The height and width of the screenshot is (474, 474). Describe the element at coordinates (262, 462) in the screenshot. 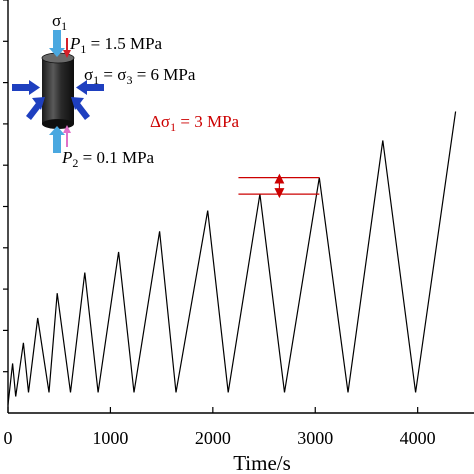

I see `x-axis-title: Time/s` at that location.